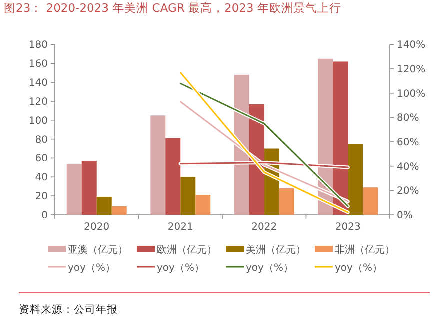 Image resolution: width=439 pixels, height=326 pixels. What do you see at coordinates (181, 227) in the screenshot?
I see `x-tick-label: 2021` at bounding box center [181, 227].